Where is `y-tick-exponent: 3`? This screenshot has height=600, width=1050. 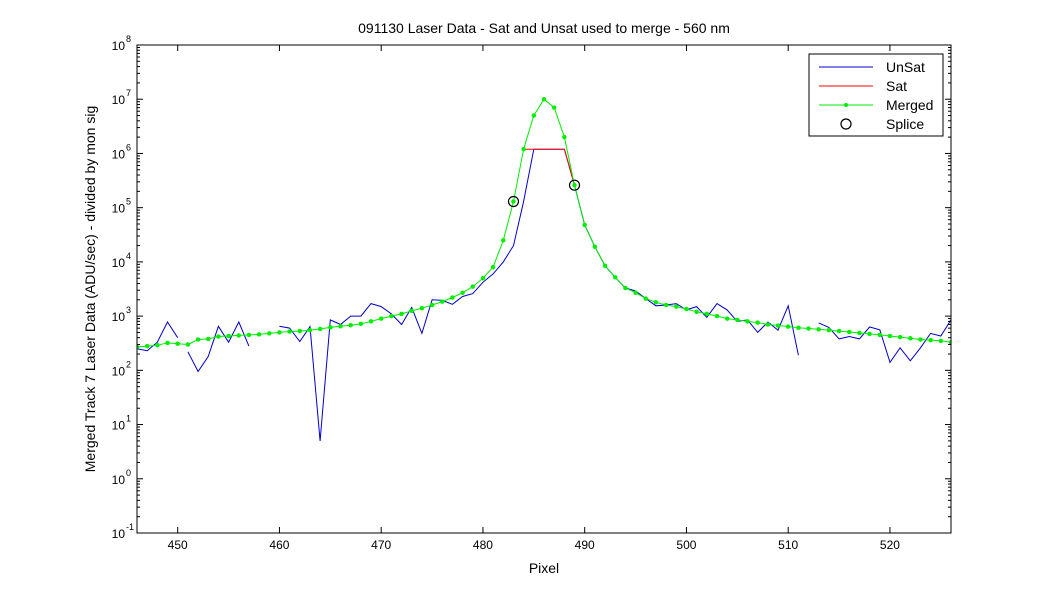 y-tick-exponent: 3 is located at coordinates (128, 310).